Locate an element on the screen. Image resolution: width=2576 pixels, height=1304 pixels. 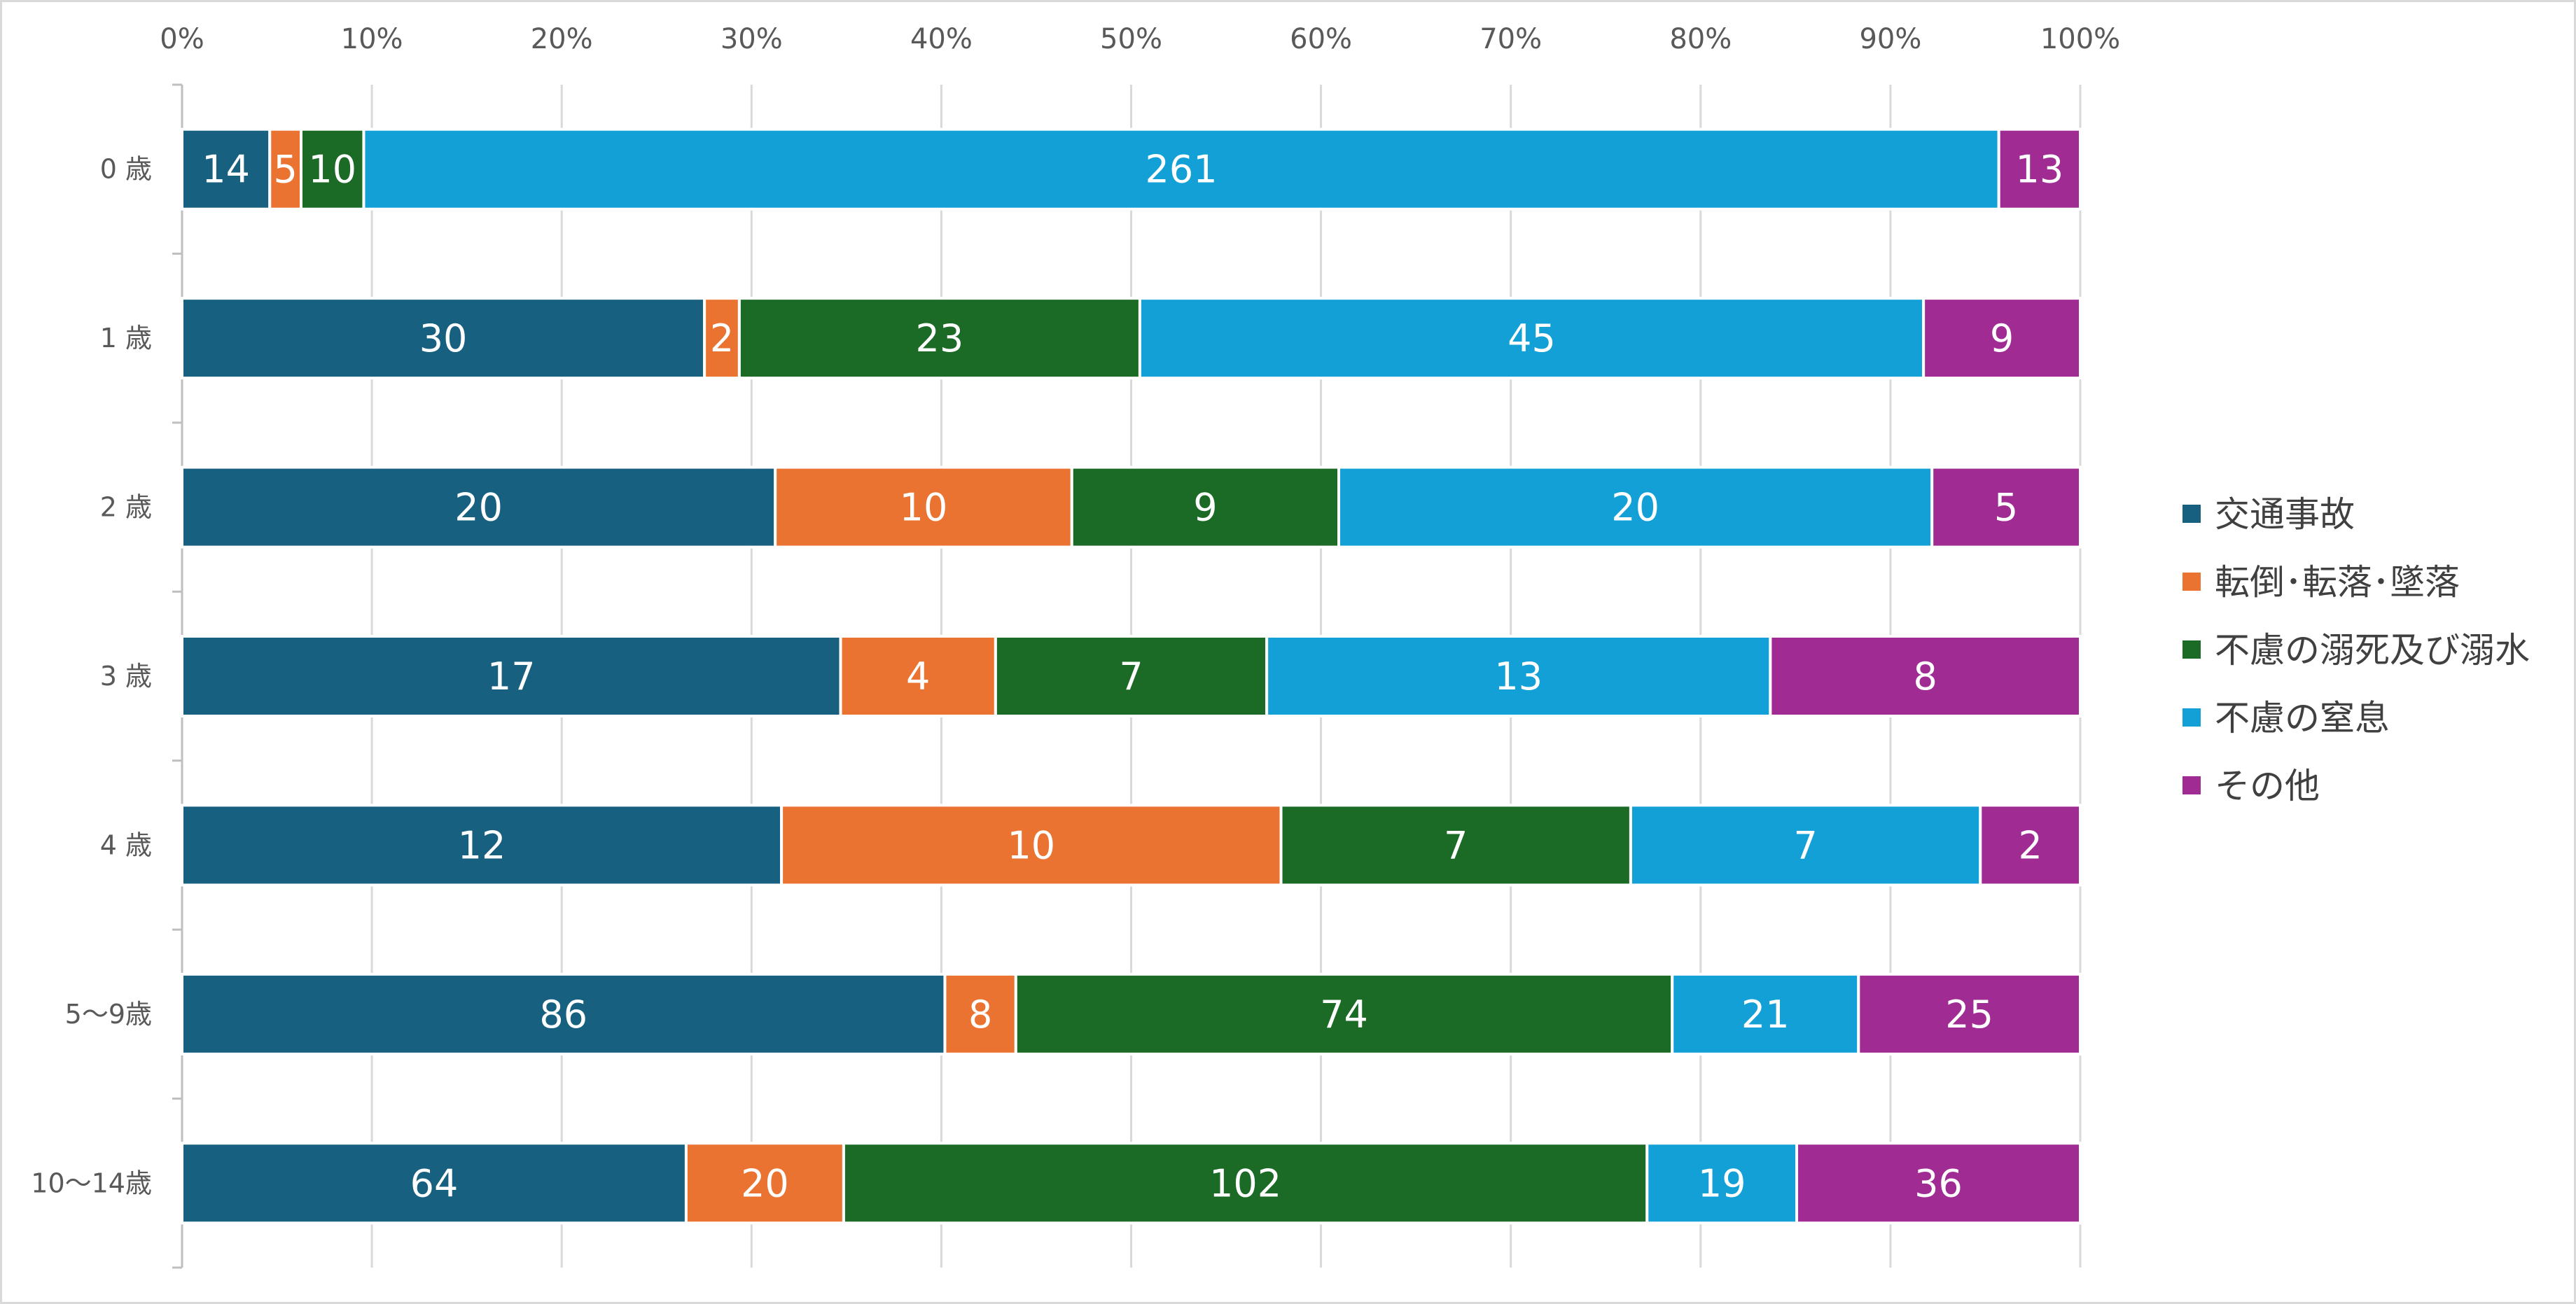
bar-data-label: 4 is located at coordinates (918, 676).